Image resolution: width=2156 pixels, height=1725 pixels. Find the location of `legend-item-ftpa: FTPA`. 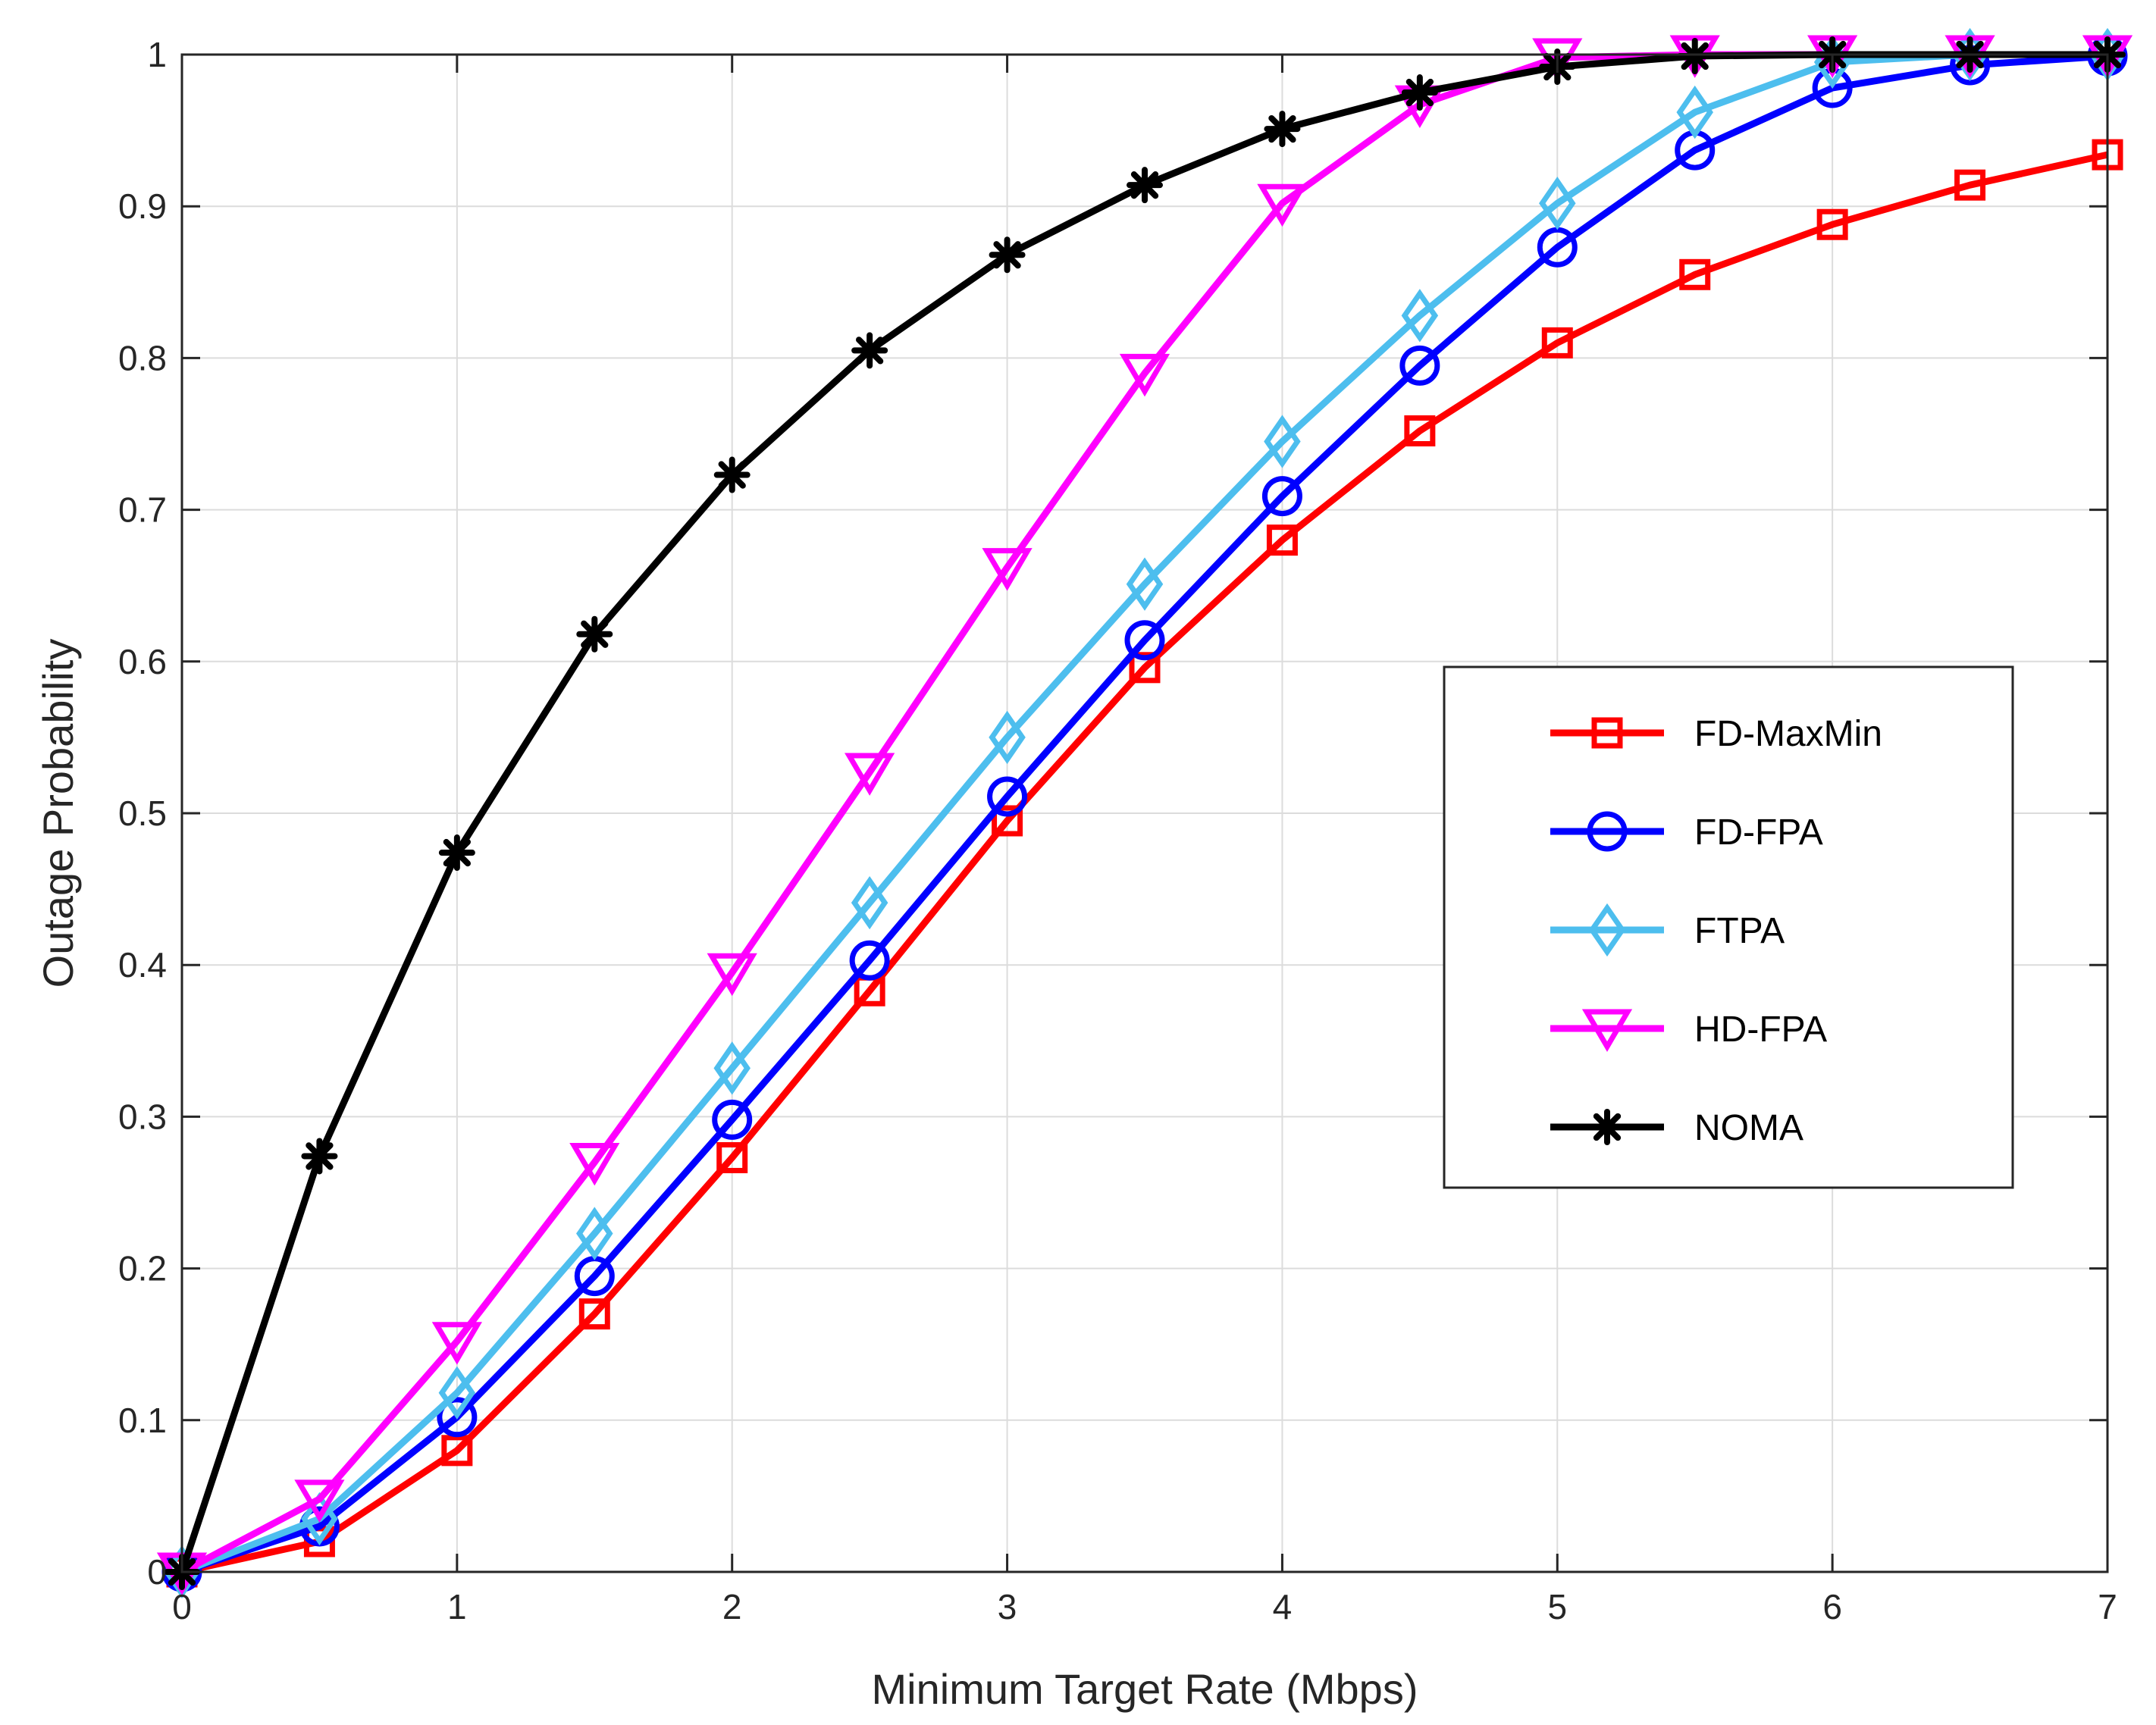

legend-item-ftpa: FTPA is located at coordinates (1667, 930).